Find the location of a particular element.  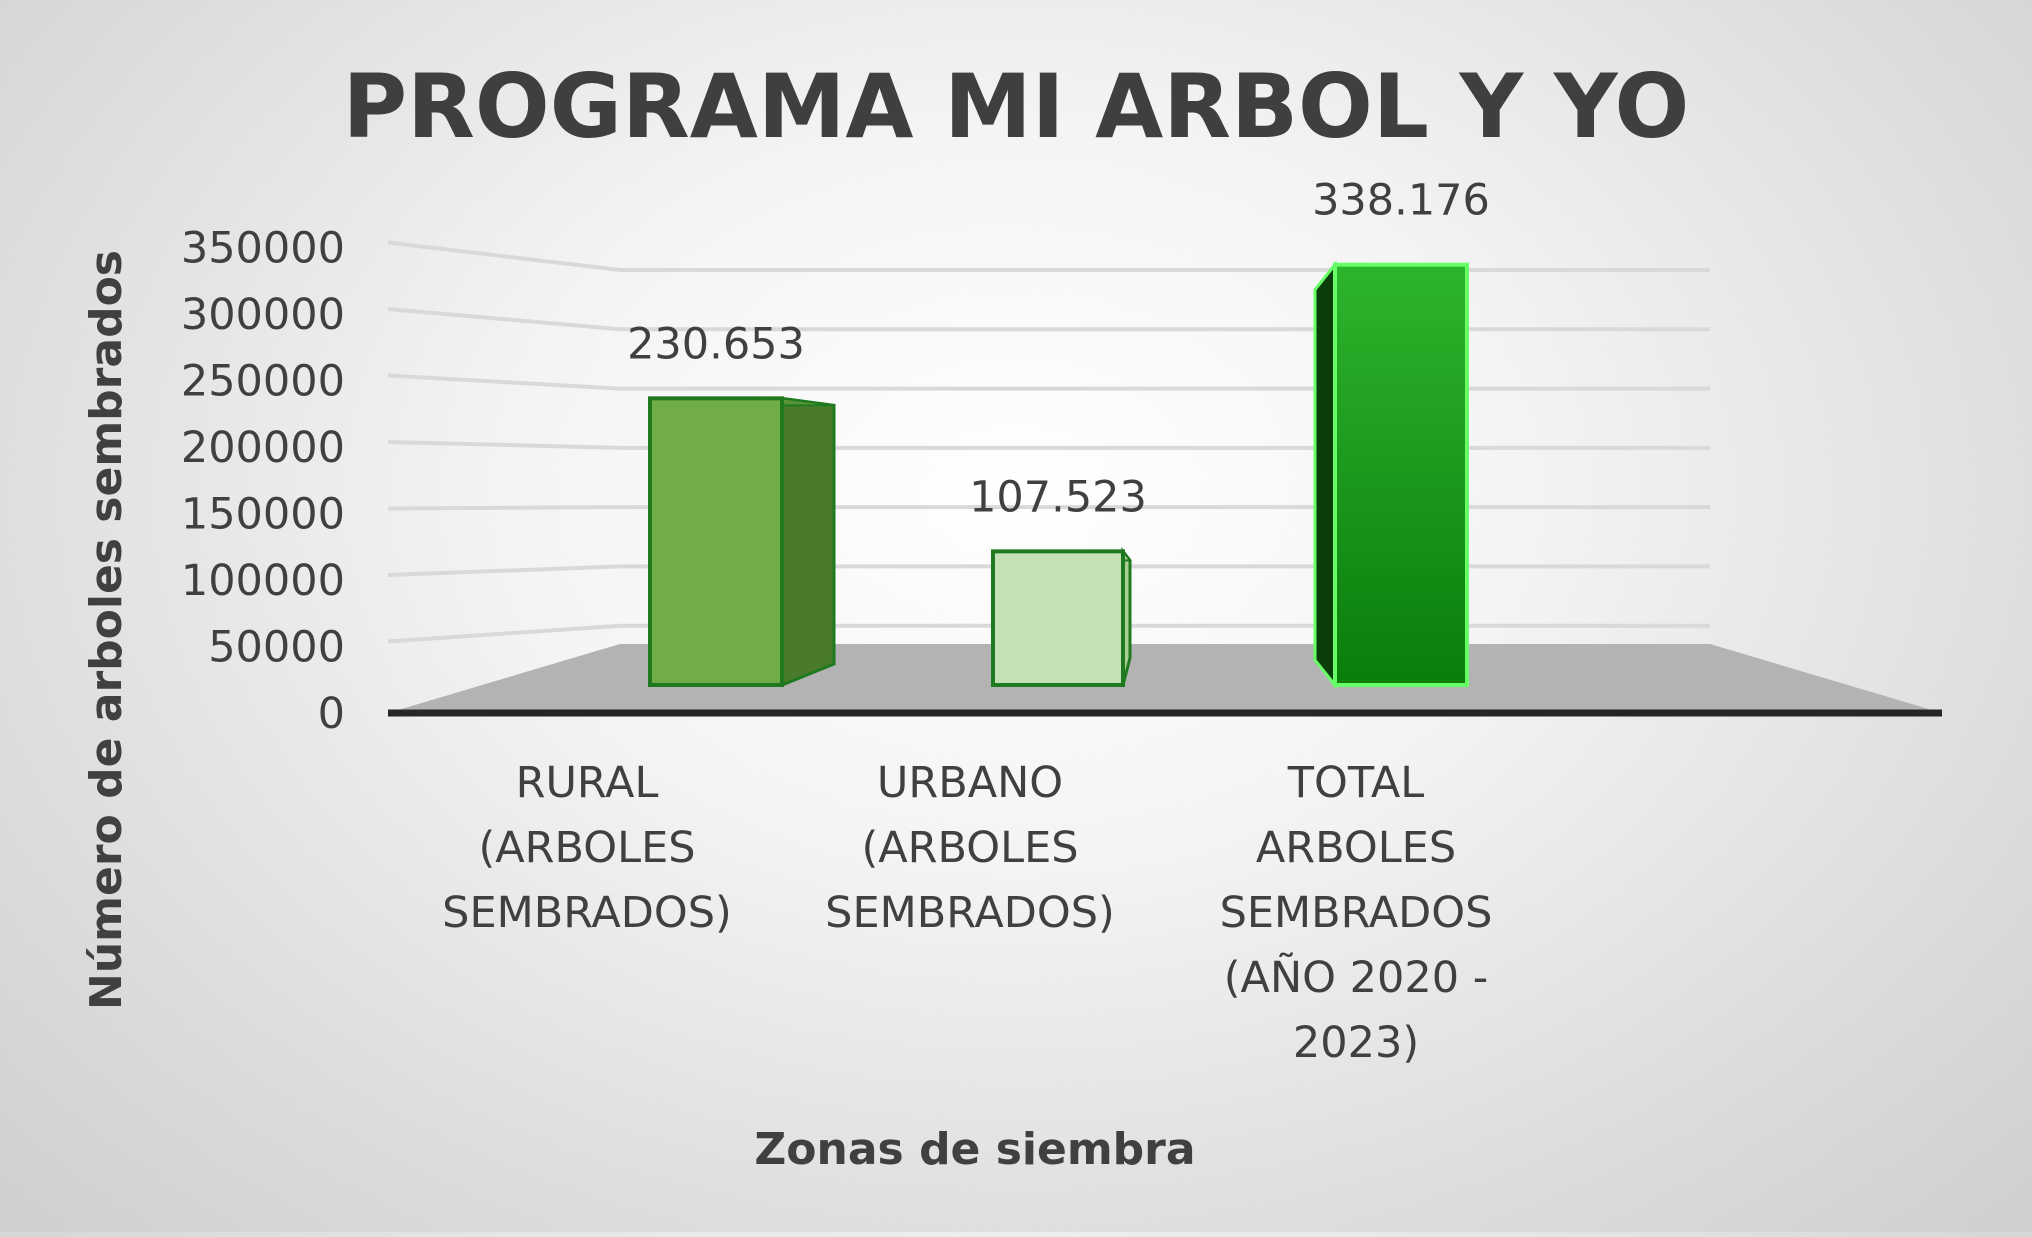

x-tick-label: TOTAL ARBOLES SEMBRADOS (AÑO 2020 - 2023) is located at coordinates (1356, 913).